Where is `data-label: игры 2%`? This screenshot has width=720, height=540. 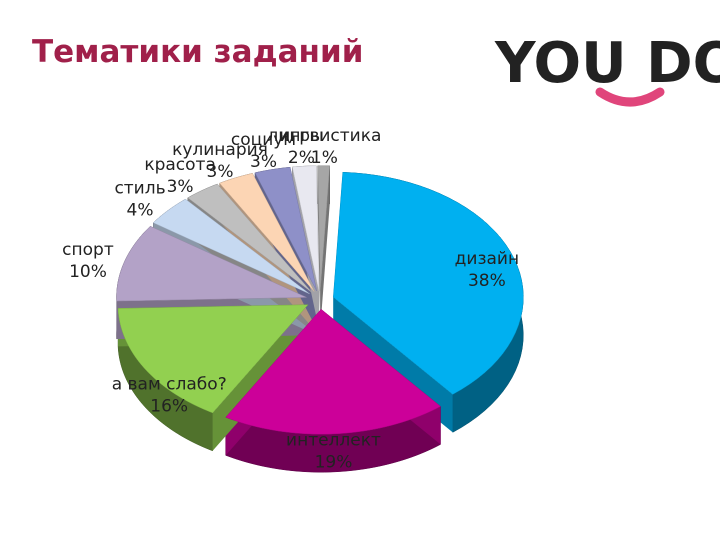 data-label: игры 2% is located at coordinates (301, 147).